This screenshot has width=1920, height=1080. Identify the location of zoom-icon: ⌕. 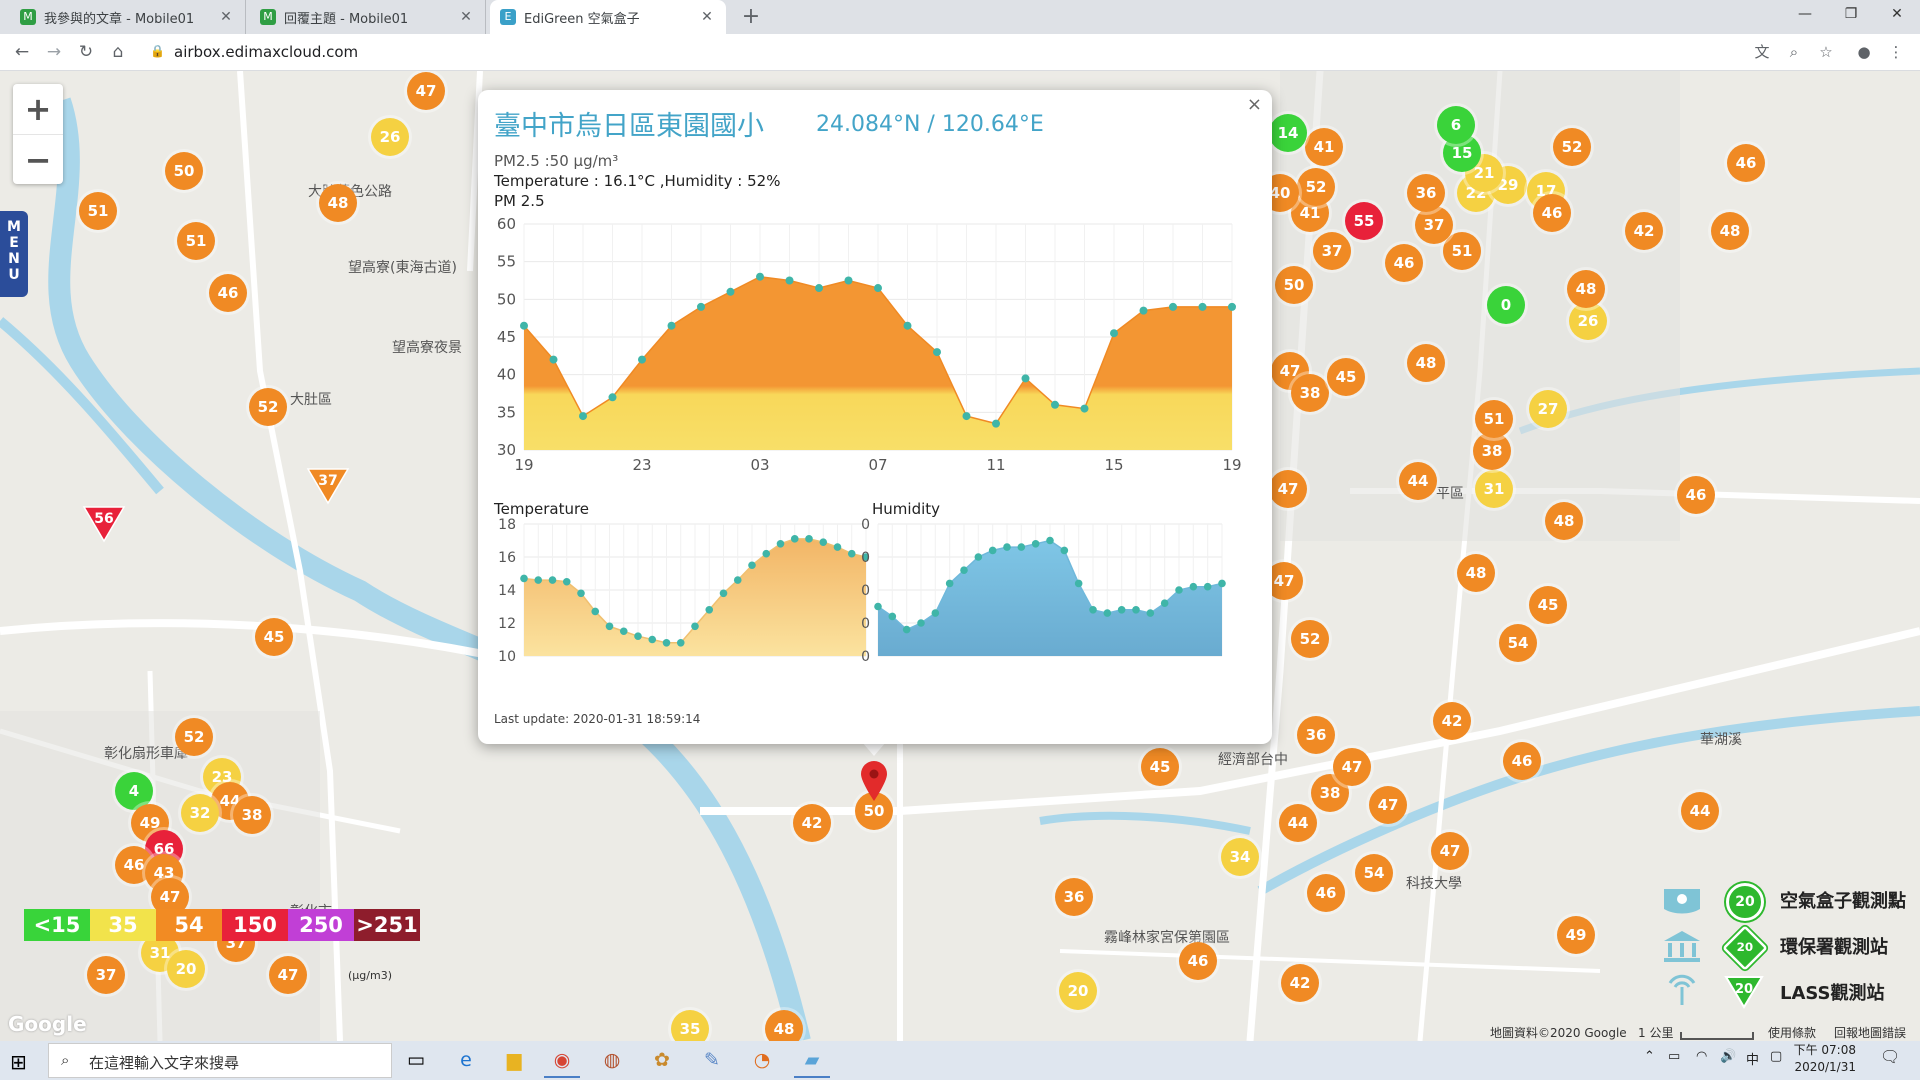
(1794, 52).